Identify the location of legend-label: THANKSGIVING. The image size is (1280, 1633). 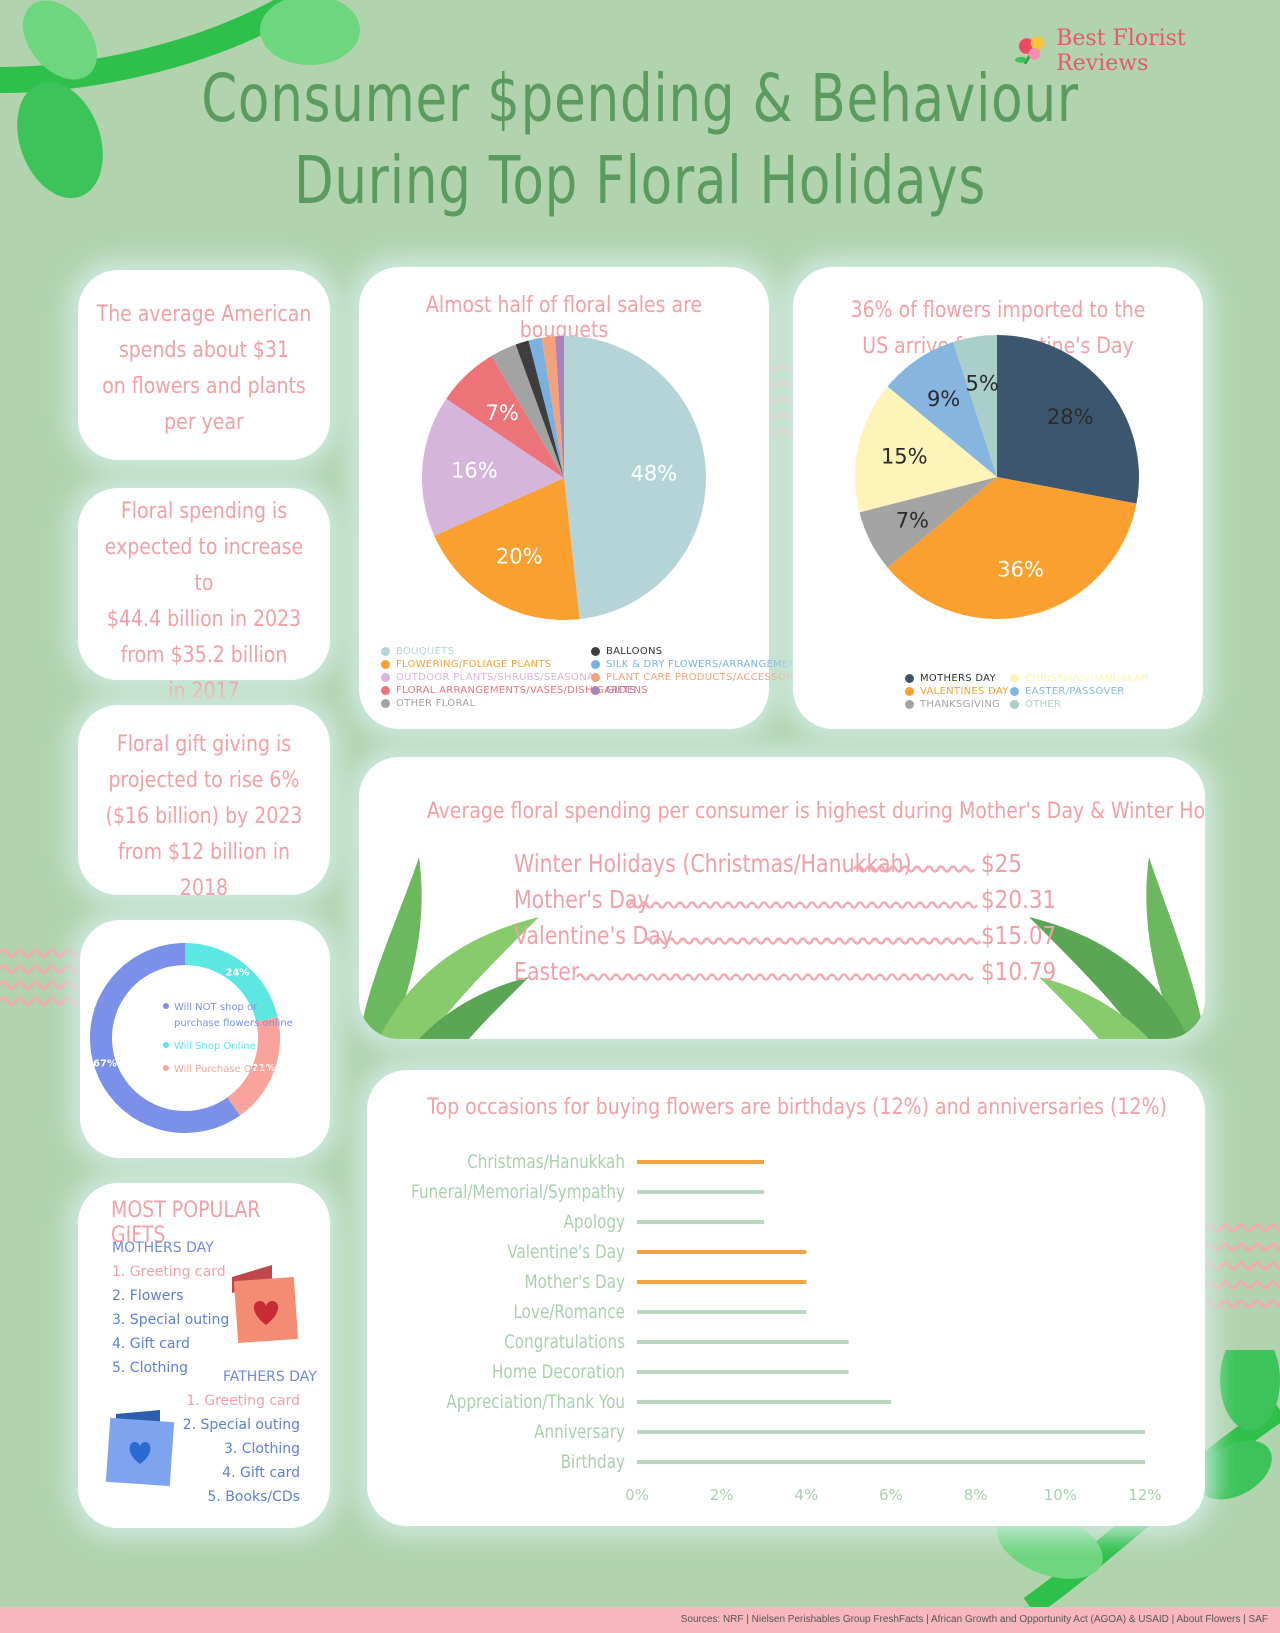
(960, 704).